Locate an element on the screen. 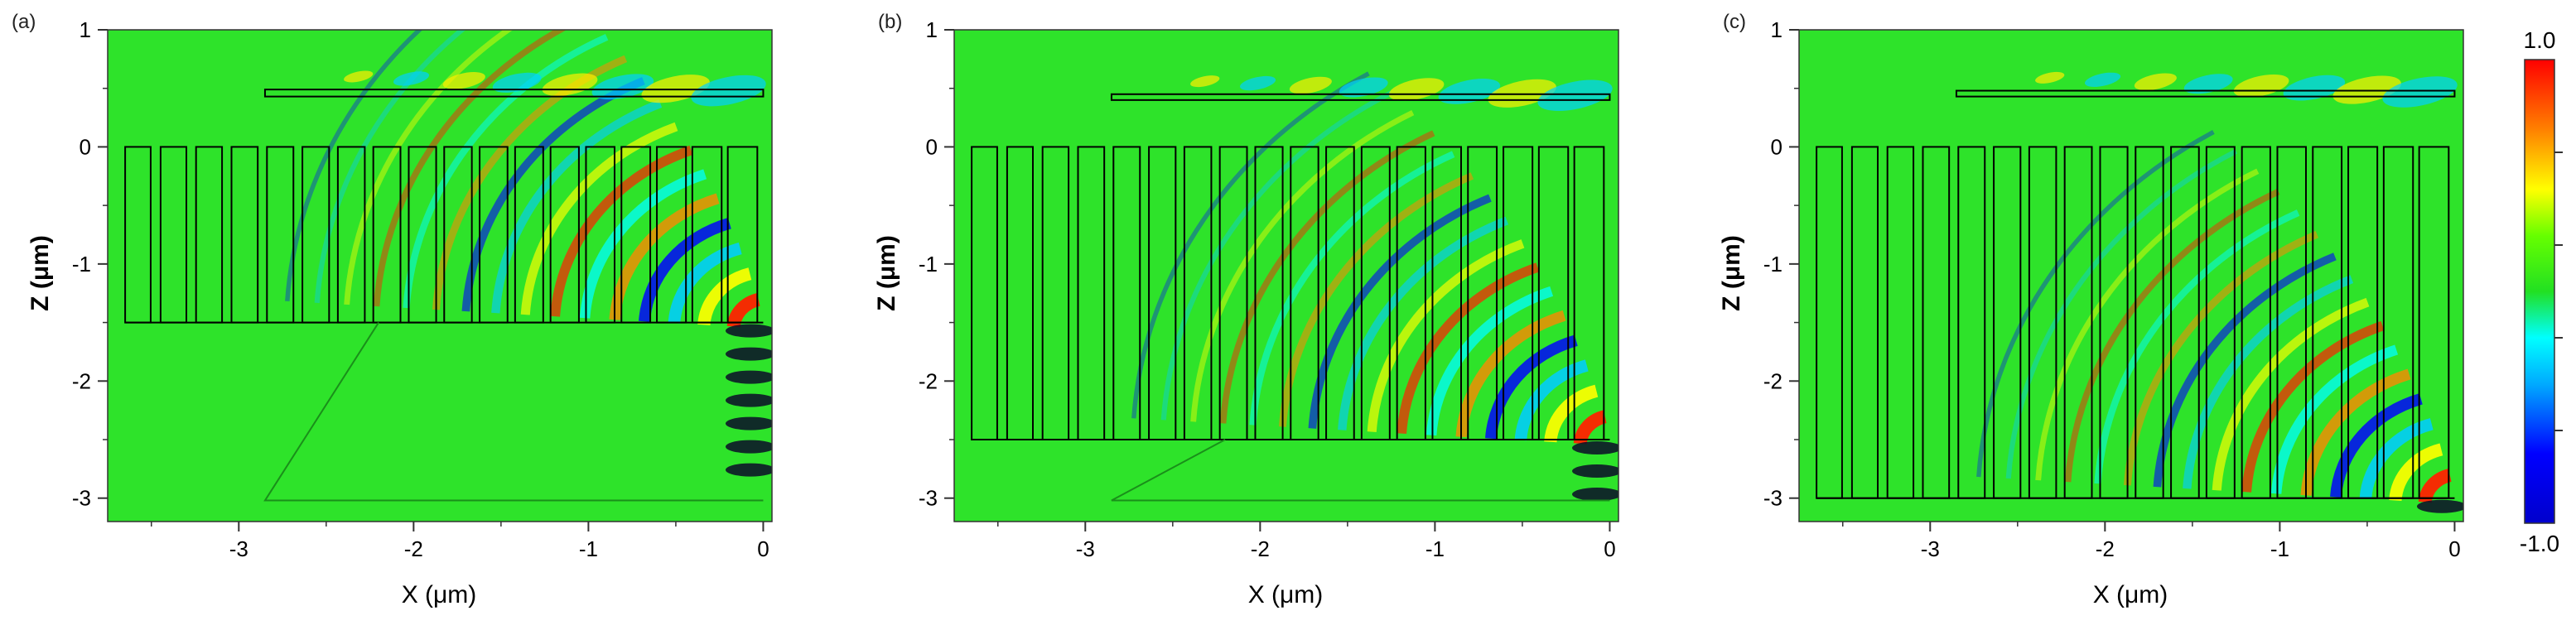 The width and height of the screenshot is (2576, 630). panel-label: (c) is located at coordinates (1734, 22).